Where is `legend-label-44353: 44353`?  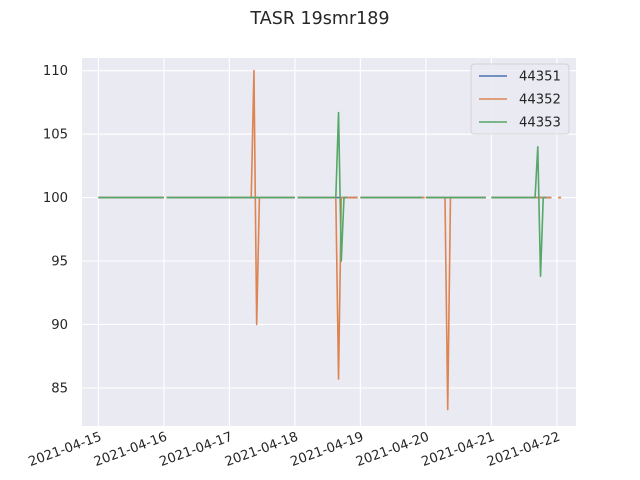 legend-label-44353: 44353 is located at coordinates (540, 123).